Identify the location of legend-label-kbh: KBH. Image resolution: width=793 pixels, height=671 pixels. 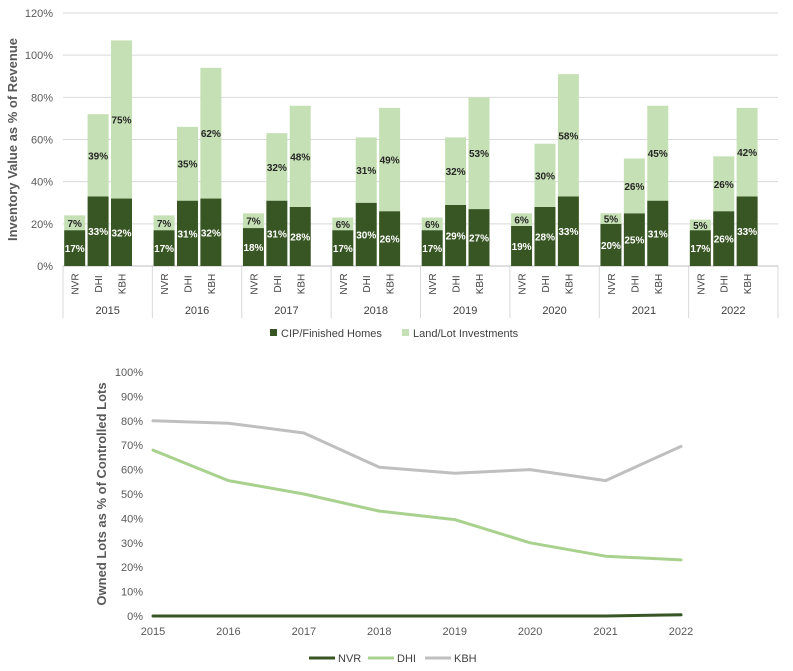
(465, 659).